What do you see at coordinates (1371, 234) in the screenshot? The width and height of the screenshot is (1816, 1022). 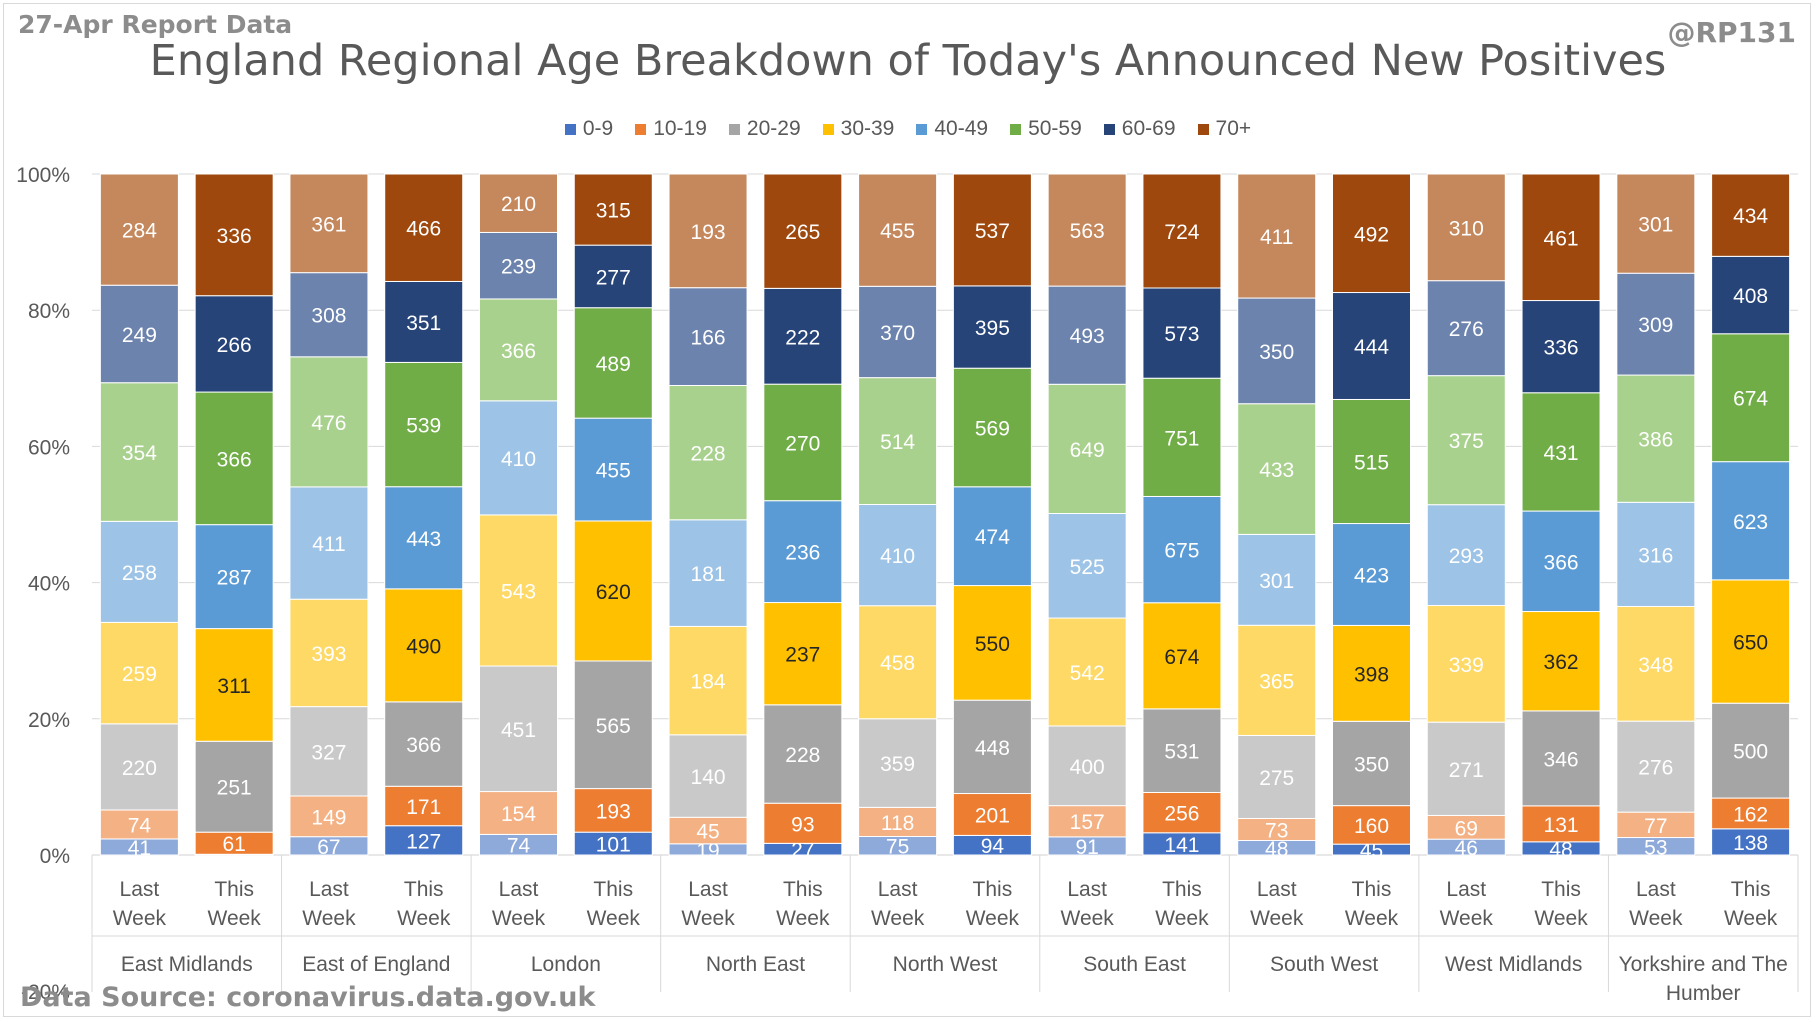 I see `data-label: 492` at bounding box center [1371, 234].